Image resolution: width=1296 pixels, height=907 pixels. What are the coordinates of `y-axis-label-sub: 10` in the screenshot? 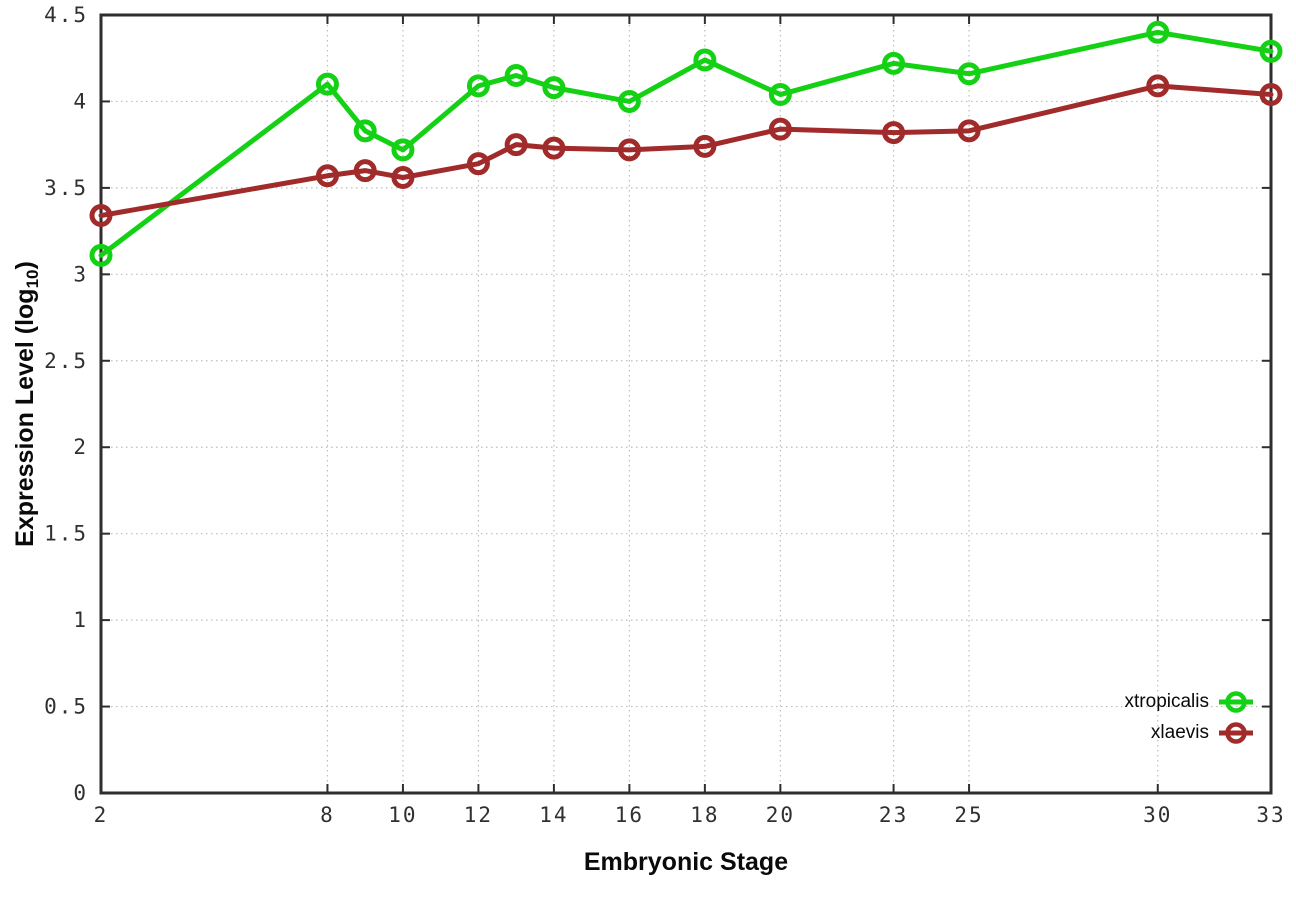 It's located at (32, 279).